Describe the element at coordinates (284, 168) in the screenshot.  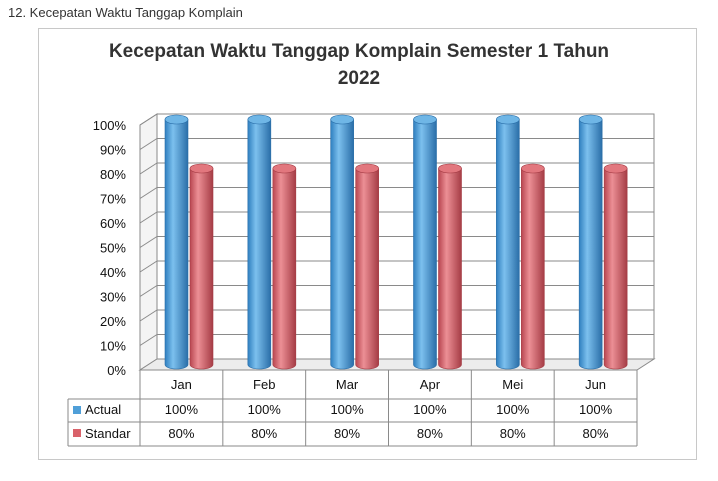
I see `bar-top-standar-feb` at that location.